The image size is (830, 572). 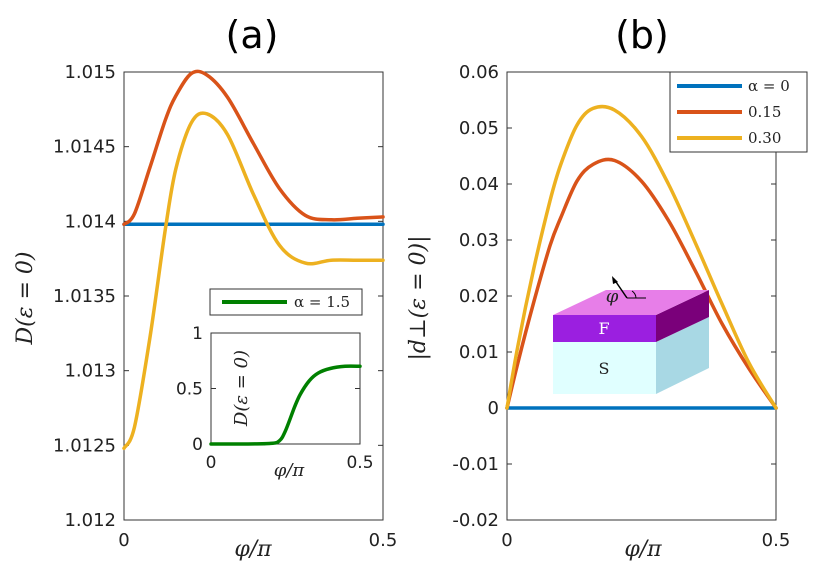 What do you see at coordinates (84, 296) in the screenshot?
I see `panel-a-ytick-label: 1.0135` at bounding box center [84, 296].